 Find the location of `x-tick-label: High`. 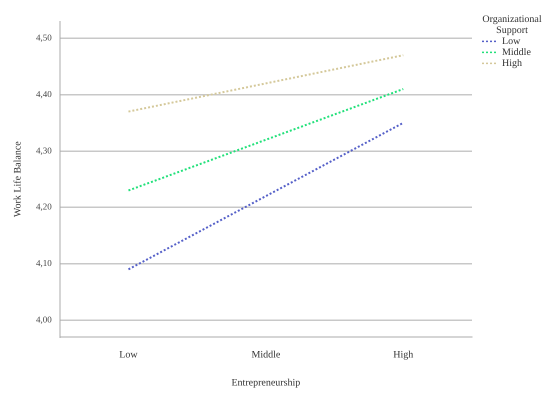

x-tick-label: High is located at coordinates (403, 355).